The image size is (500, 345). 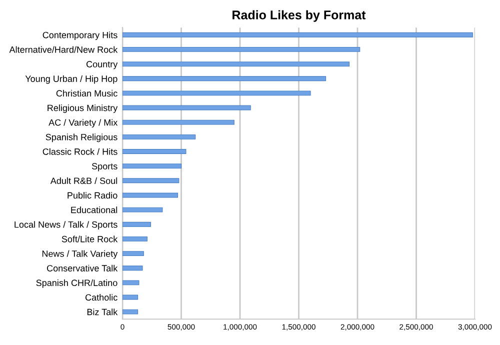 What do you see at coordinates (82, 268) in the screenshot?
I see `y-tick-label: Conservative Talk` at bounding box center [82, 268].